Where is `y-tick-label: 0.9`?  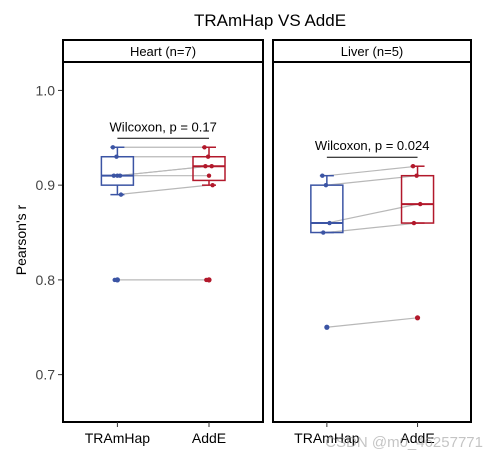 y-tick-label: 0.9 is located at coordinates (46, 185).